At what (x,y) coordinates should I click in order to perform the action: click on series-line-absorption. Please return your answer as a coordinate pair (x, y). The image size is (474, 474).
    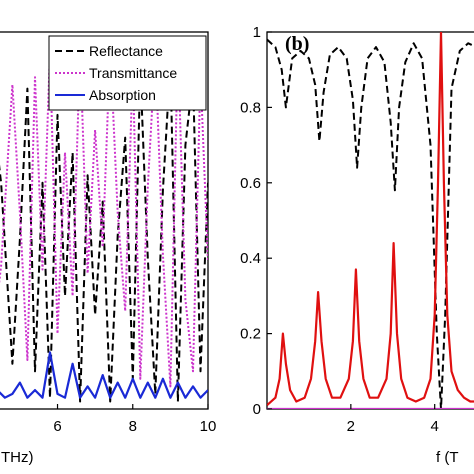
    Looking at the image, I should click on (104, 375).